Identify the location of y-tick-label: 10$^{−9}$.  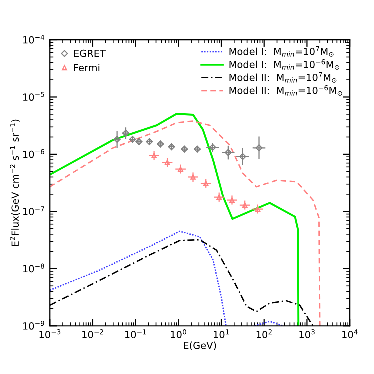
(33, 325).